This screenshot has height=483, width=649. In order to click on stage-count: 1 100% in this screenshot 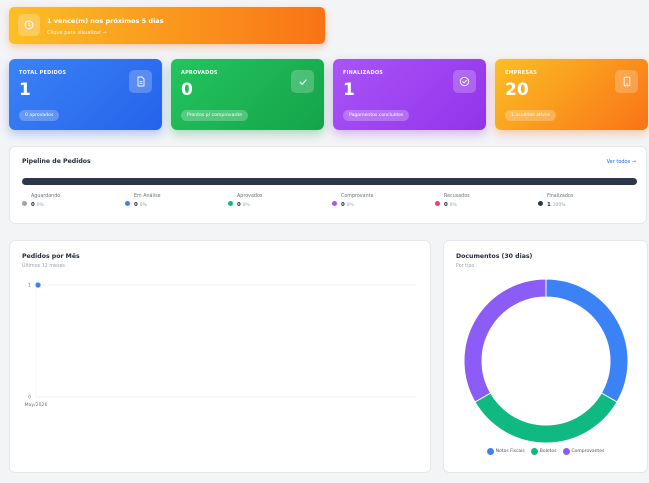, I will do `click(556, 205)`.